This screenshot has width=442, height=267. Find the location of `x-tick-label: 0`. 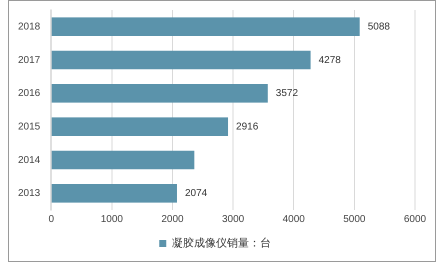

x-tick-label: 0 is located at coordinates (51, 219).